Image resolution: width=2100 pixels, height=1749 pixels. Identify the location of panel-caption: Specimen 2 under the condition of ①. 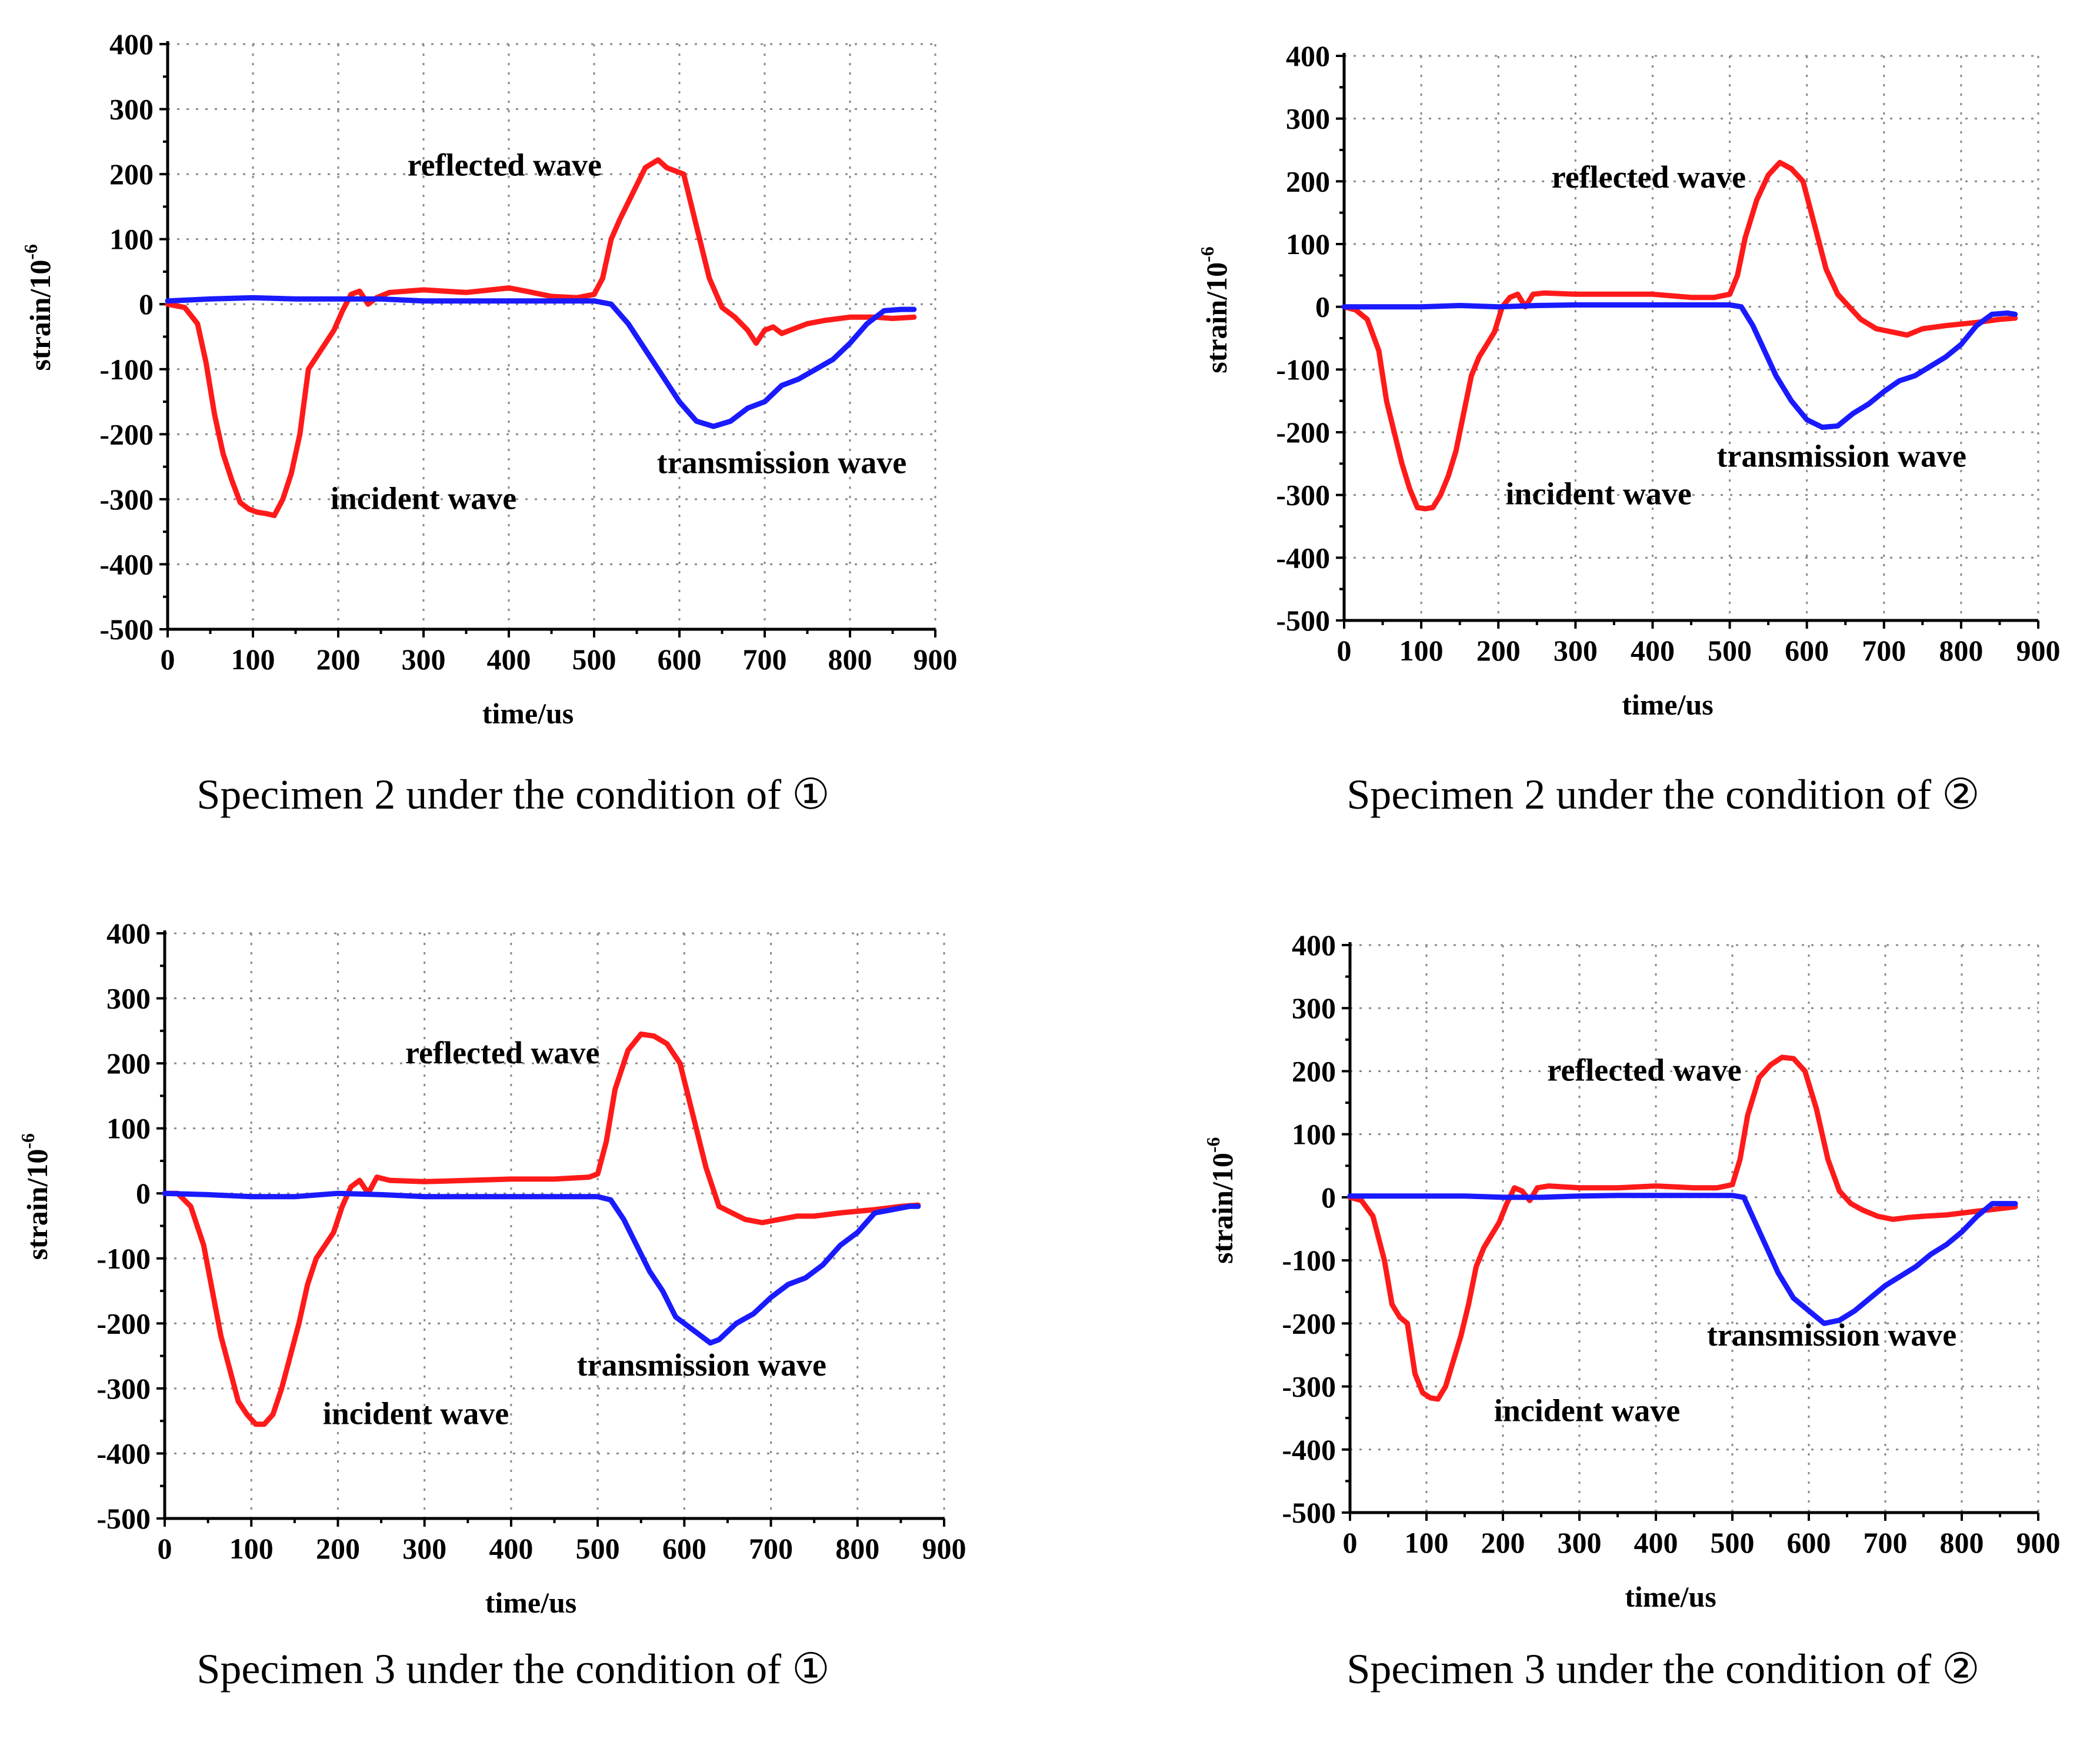
(512, 795).